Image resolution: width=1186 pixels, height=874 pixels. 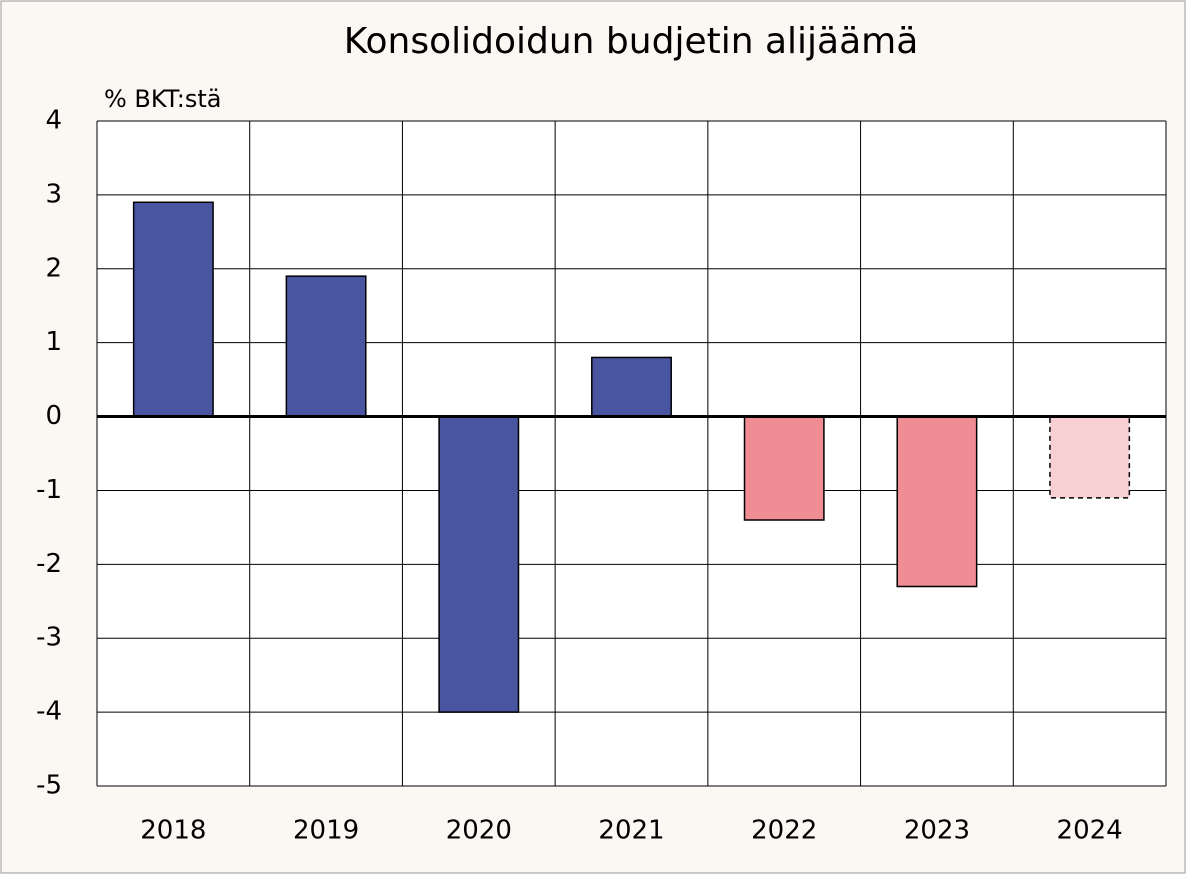 What do you see at coordinates (163, 99) in the screenshot?
I see `y-axis-label: % BKT:stä` at bounding box center [163, 99].